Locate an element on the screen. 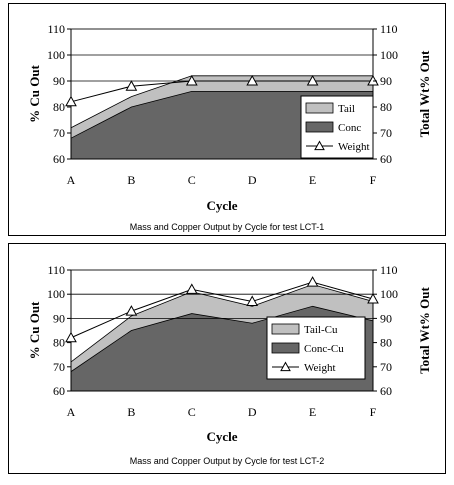 Image resolution: width=454 pixels, height=485 pixels. legend-swatch-tail-cu is located at coordinates (285, 329).